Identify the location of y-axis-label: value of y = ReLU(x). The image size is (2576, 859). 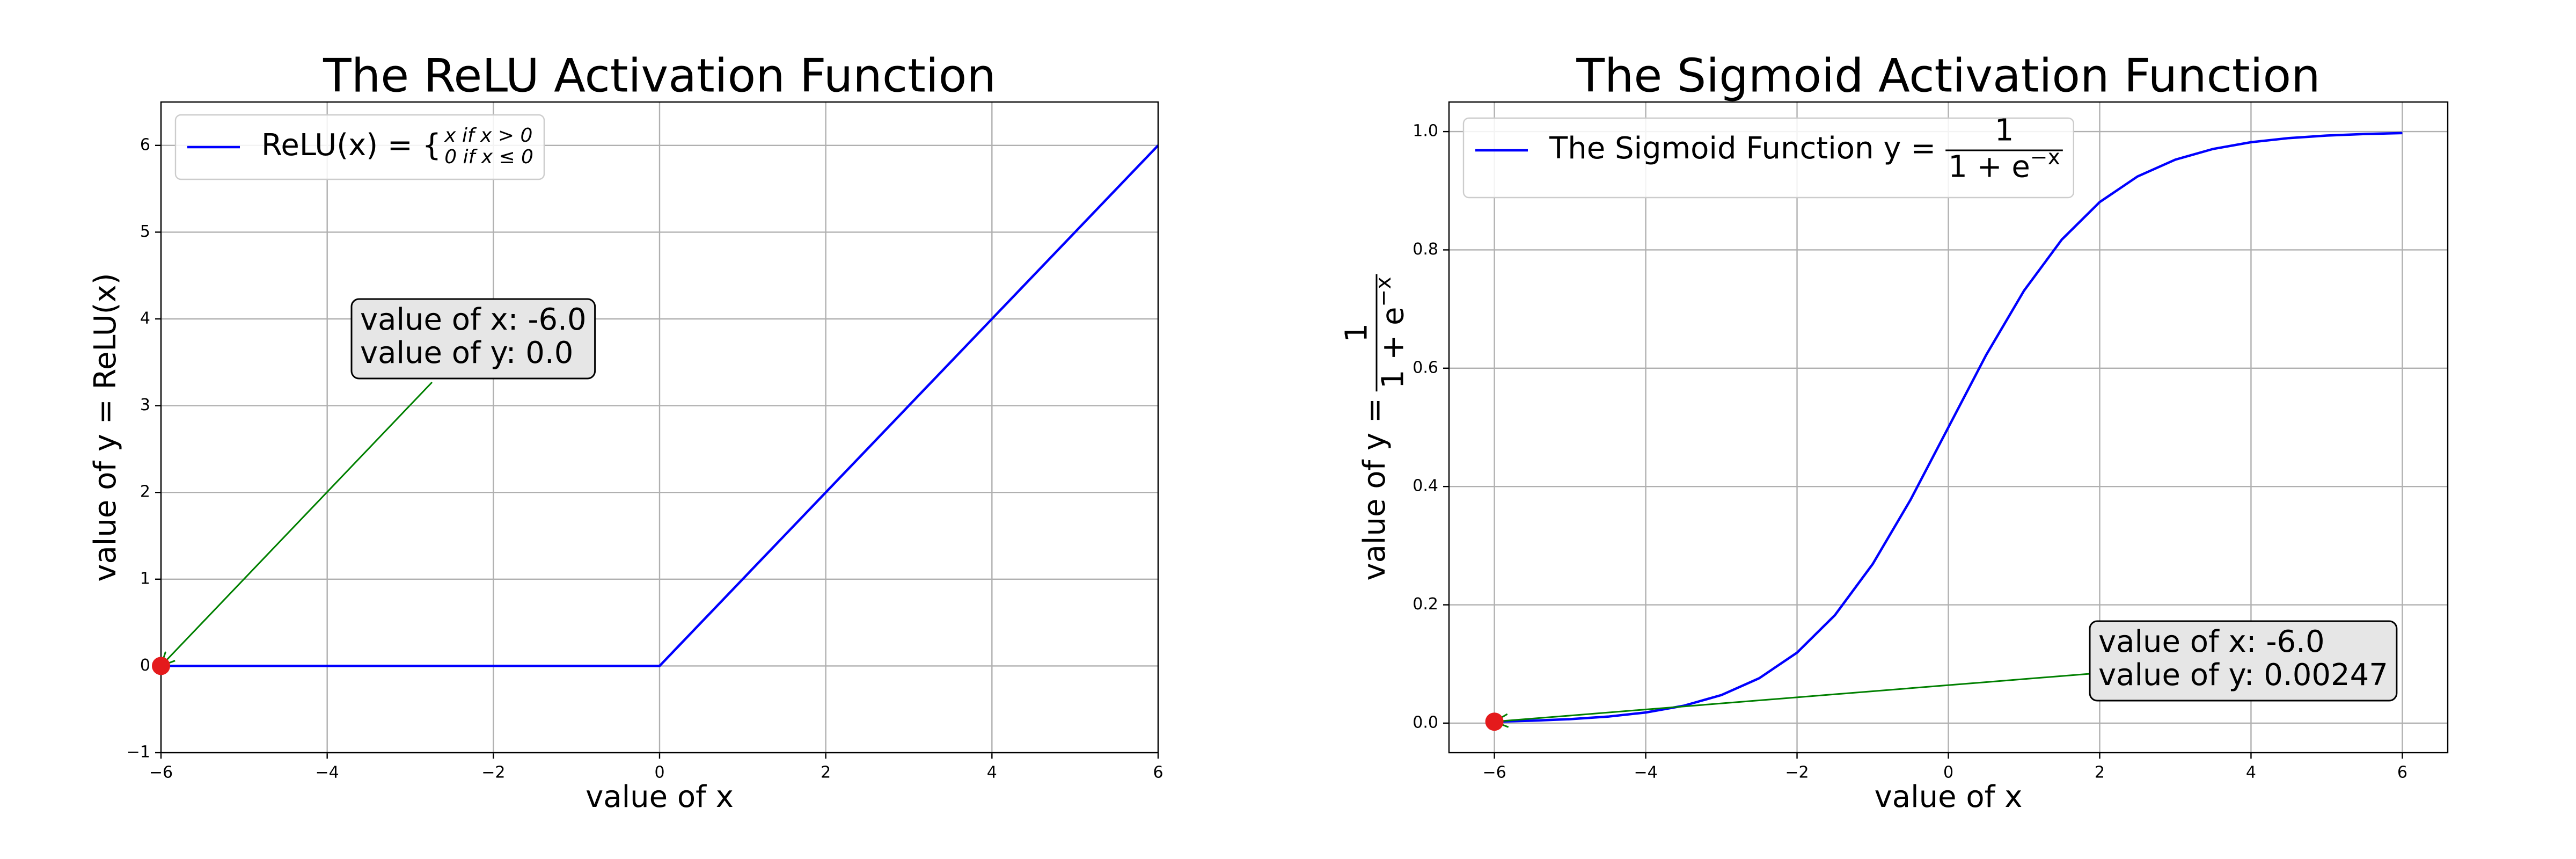
(105, 427).